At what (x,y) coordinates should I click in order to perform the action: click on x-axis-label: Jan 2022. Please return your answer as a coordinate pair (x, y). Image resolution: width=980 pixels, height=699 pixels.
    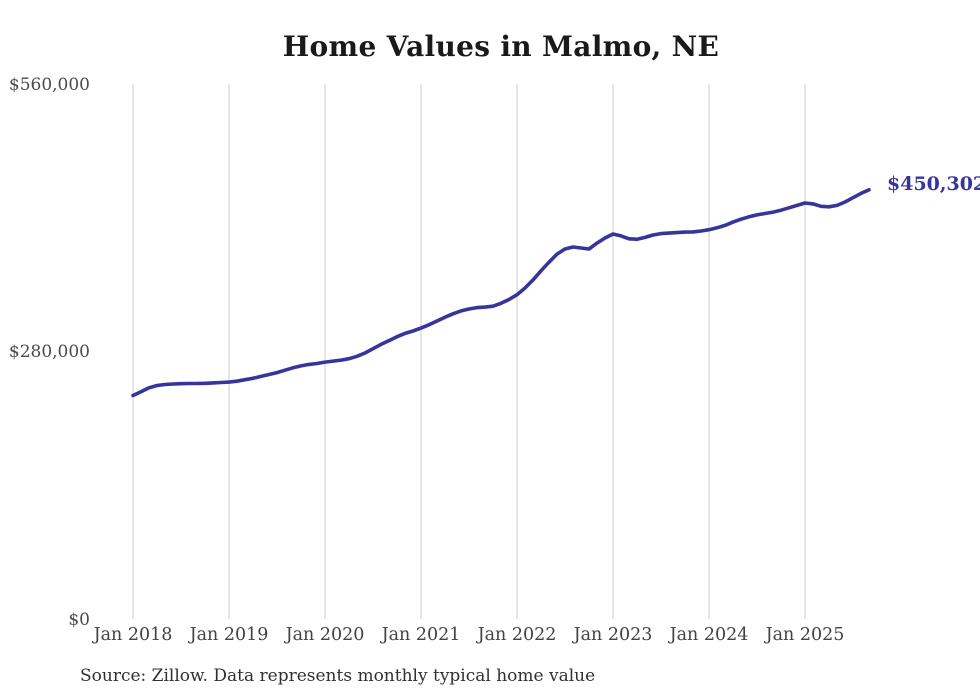
    Looking at the image, I should click on (517, 635).